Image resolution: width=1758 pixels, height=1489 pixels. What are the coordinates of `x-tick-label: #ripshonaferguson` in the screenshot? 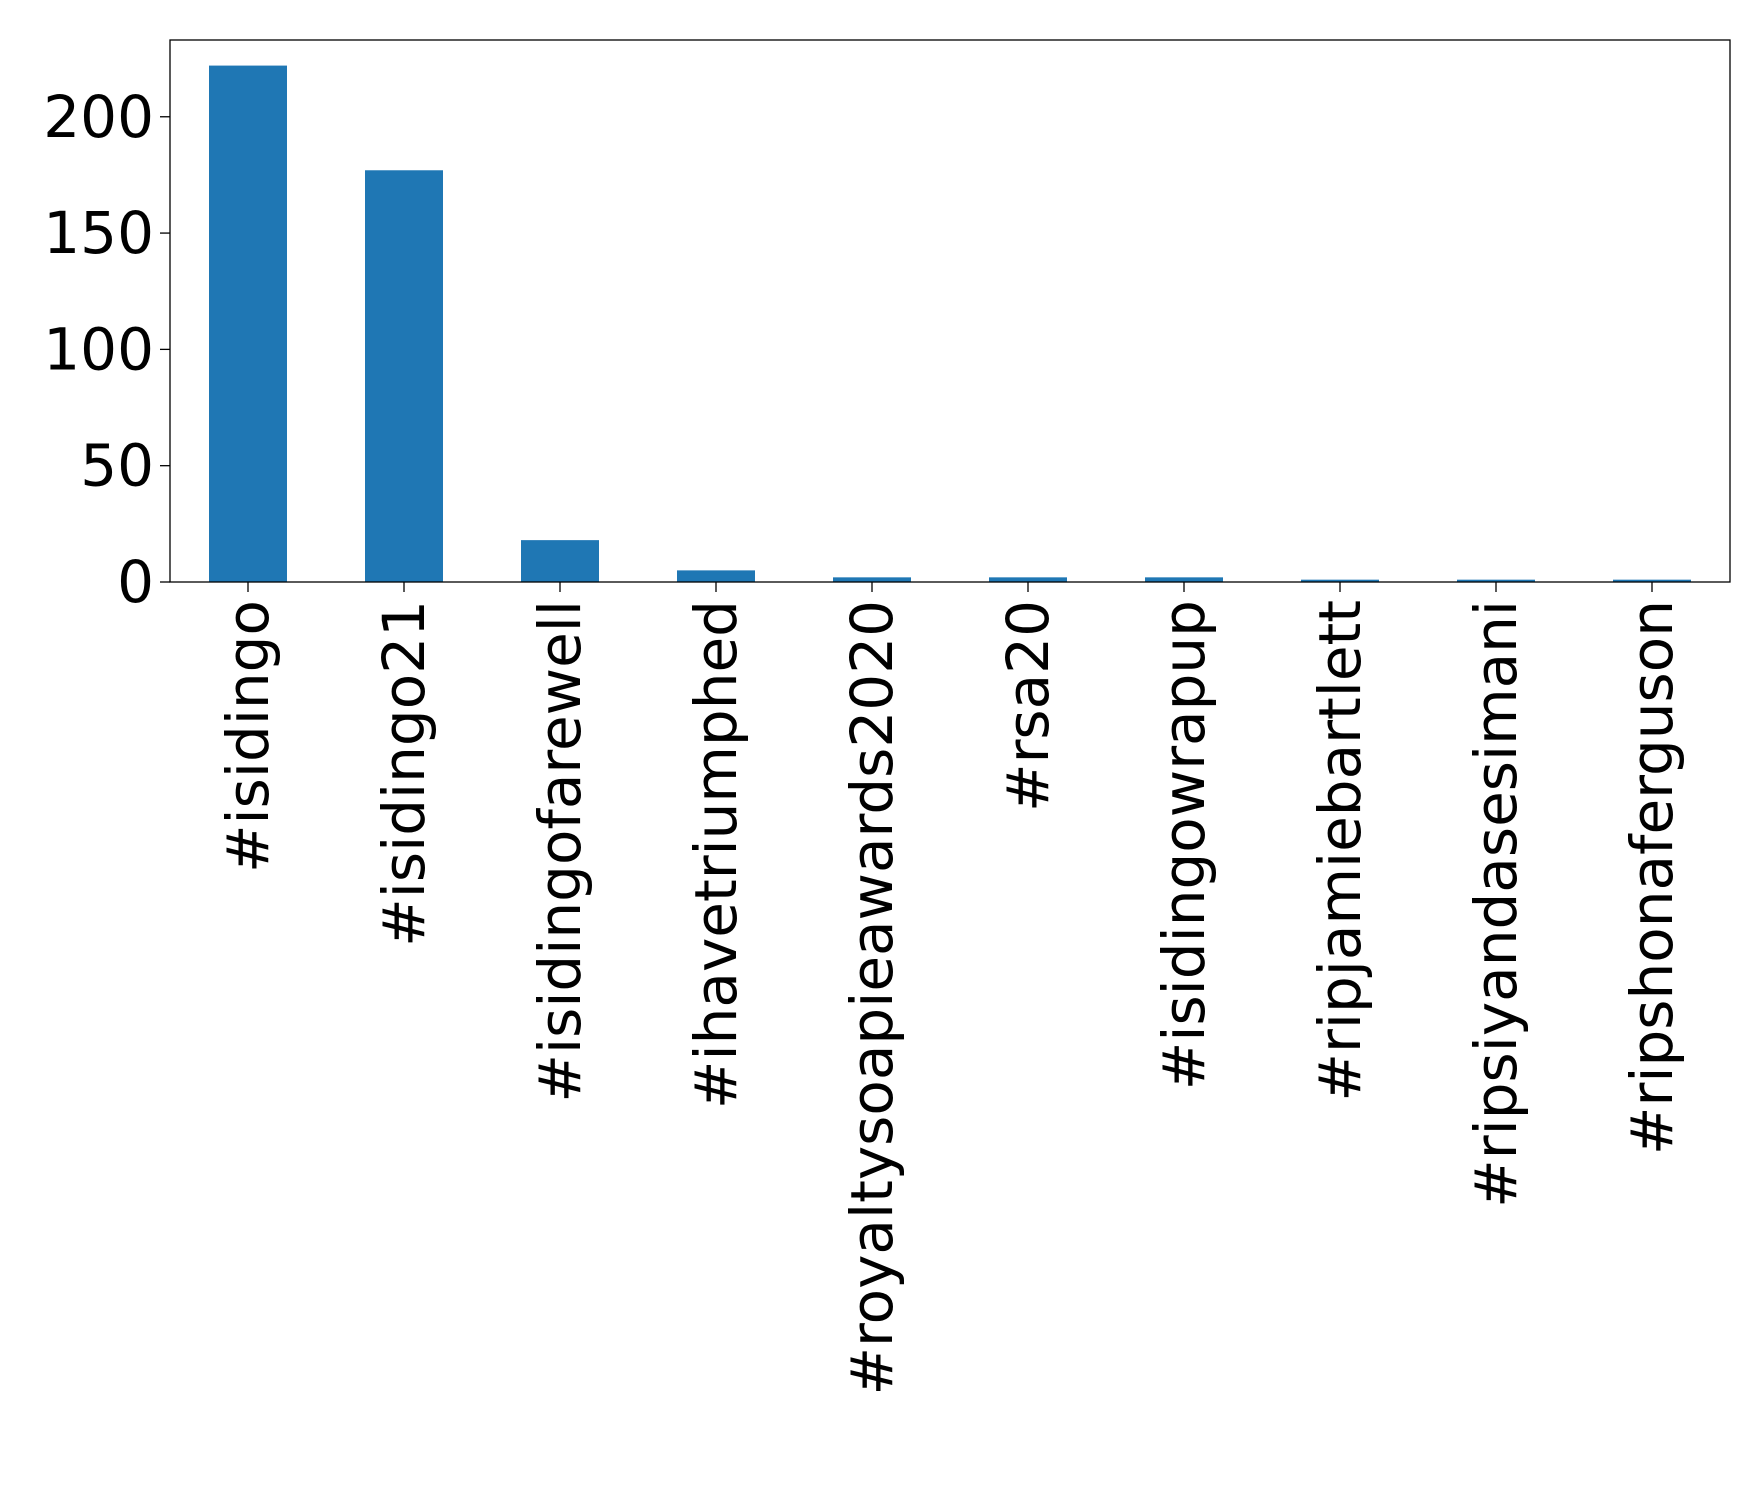 It's located at (1652, 877).